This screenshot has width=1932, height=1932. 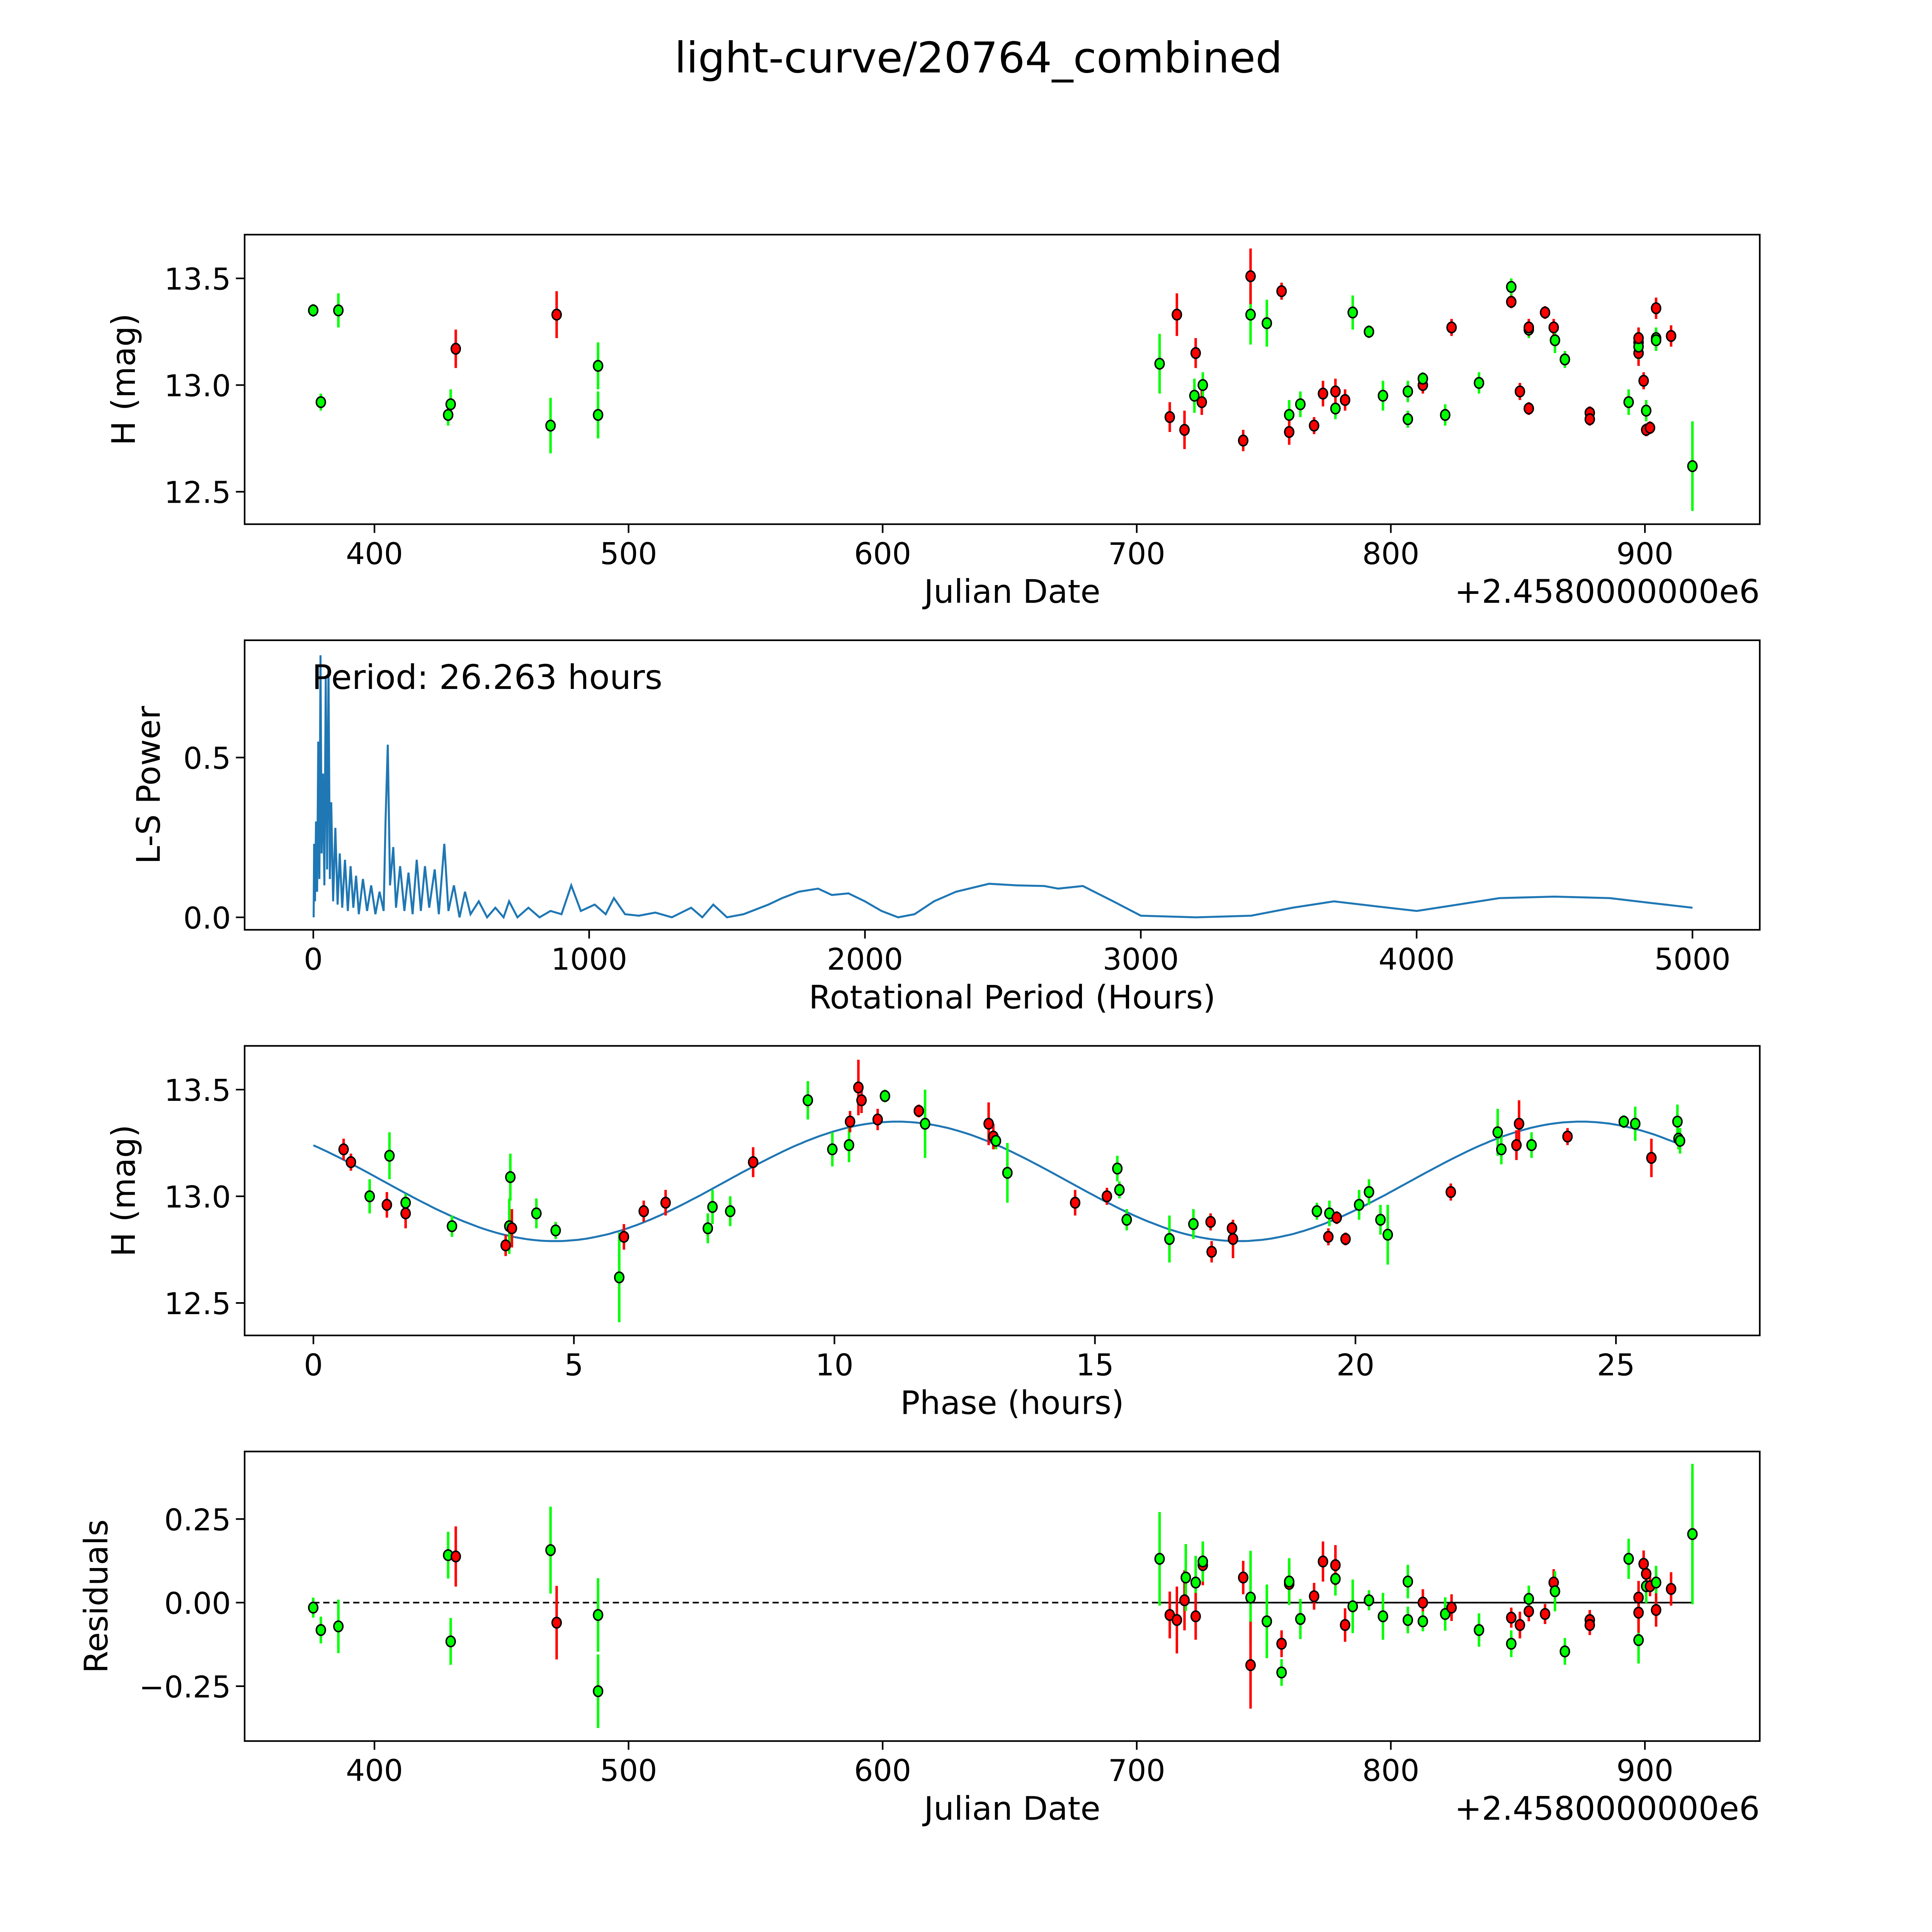 I want to click on x-tick-label: 0, so click(x=314, y=1366).